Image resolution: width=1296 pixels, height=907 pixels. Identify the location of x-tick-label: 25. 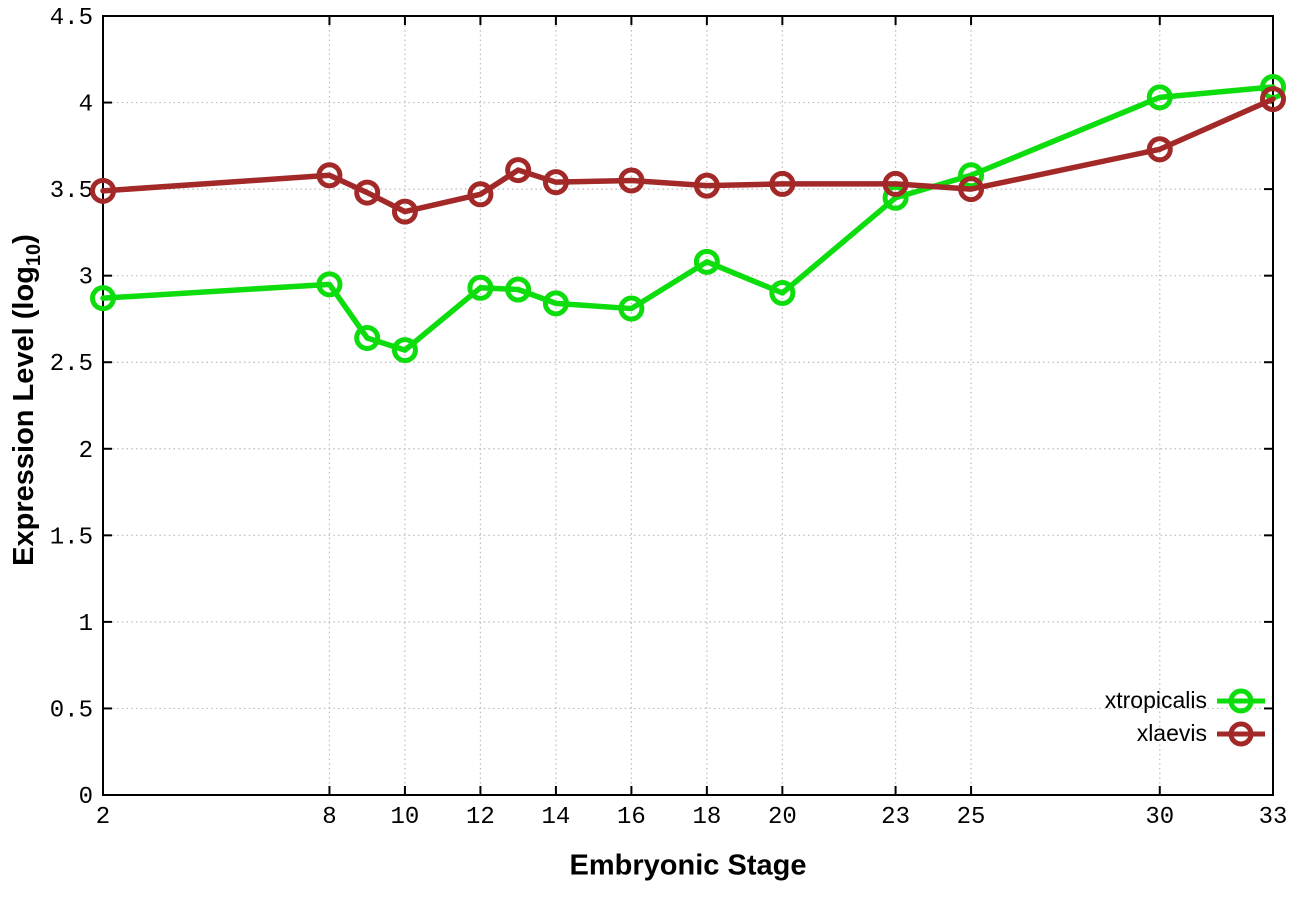
(971, 817).